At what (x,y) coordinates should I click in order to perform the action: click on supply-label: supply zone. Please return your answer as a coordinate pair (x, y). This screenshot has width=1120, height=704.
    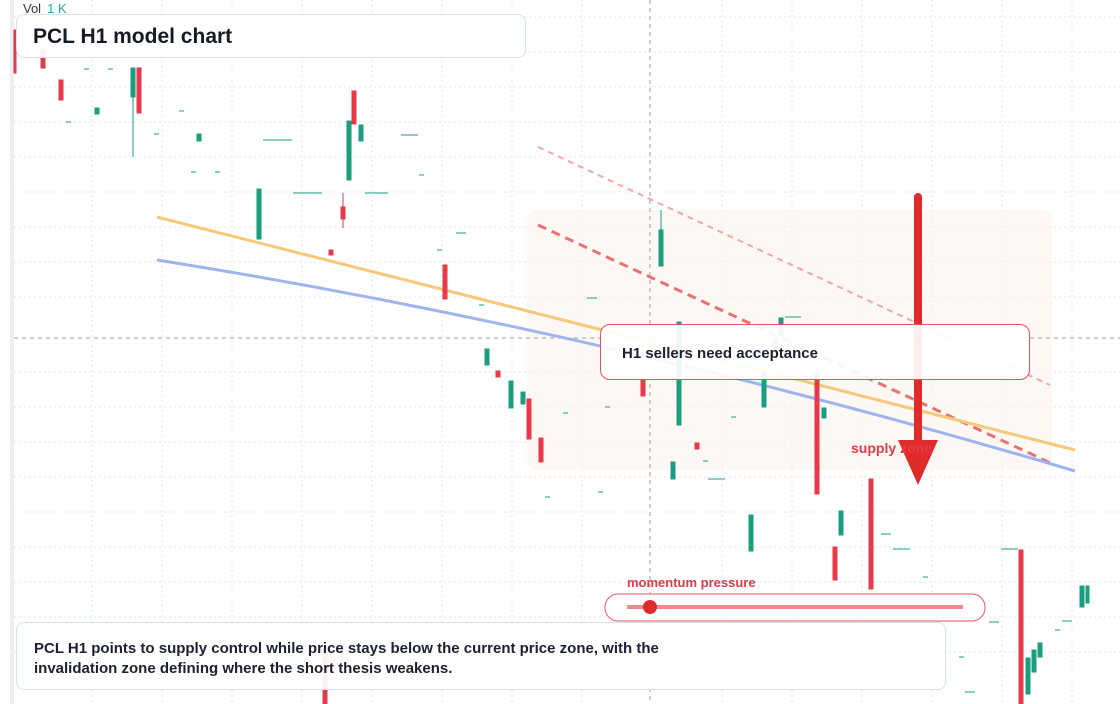
    Looking at the image, I should click on (891, 448).